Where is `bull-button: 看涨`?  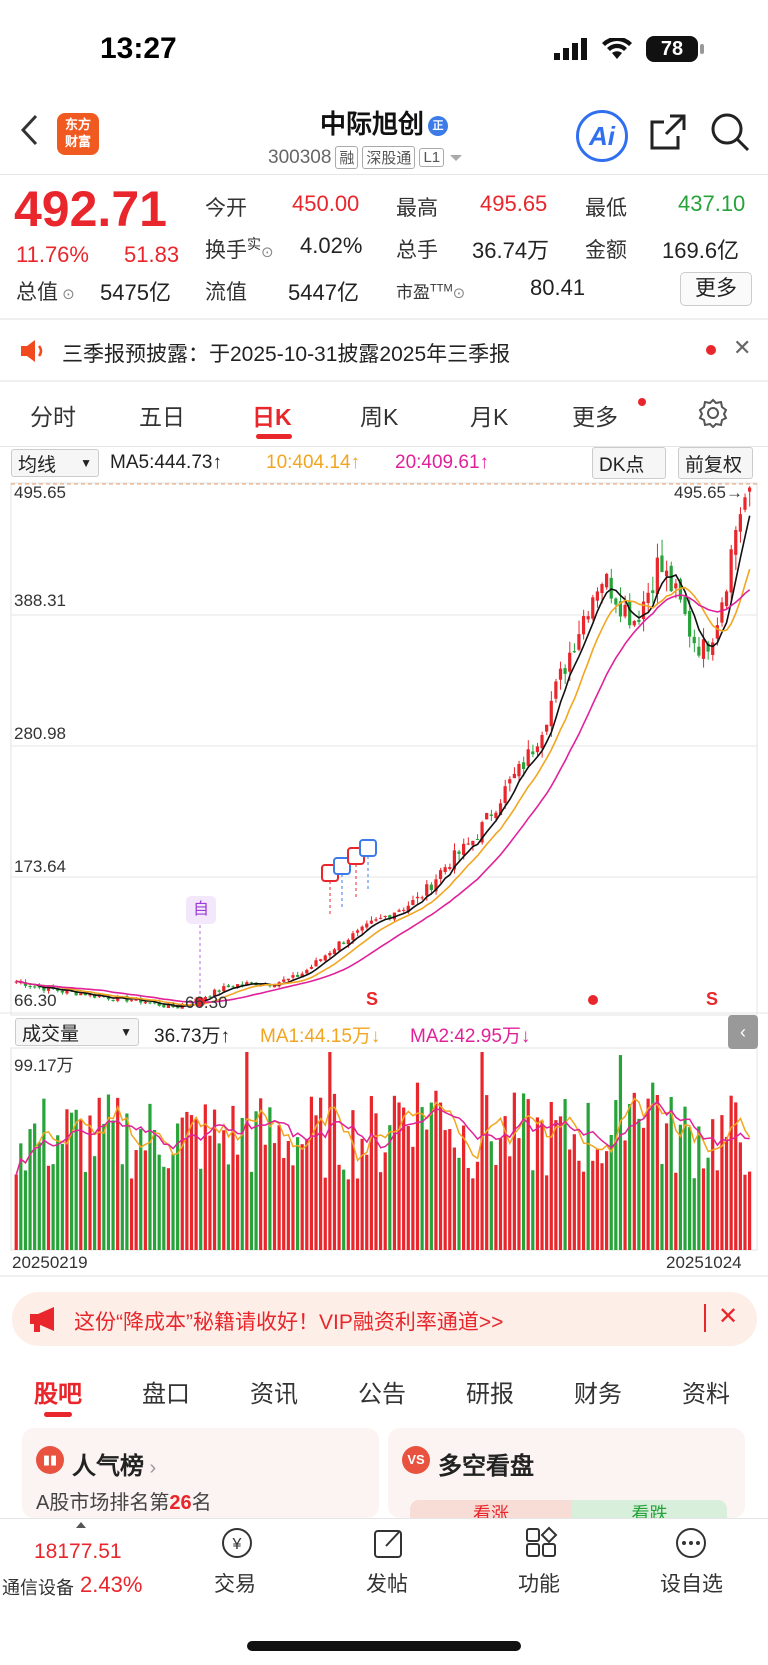 bull-button: 看涨 is located at coordinates (491, 1509).